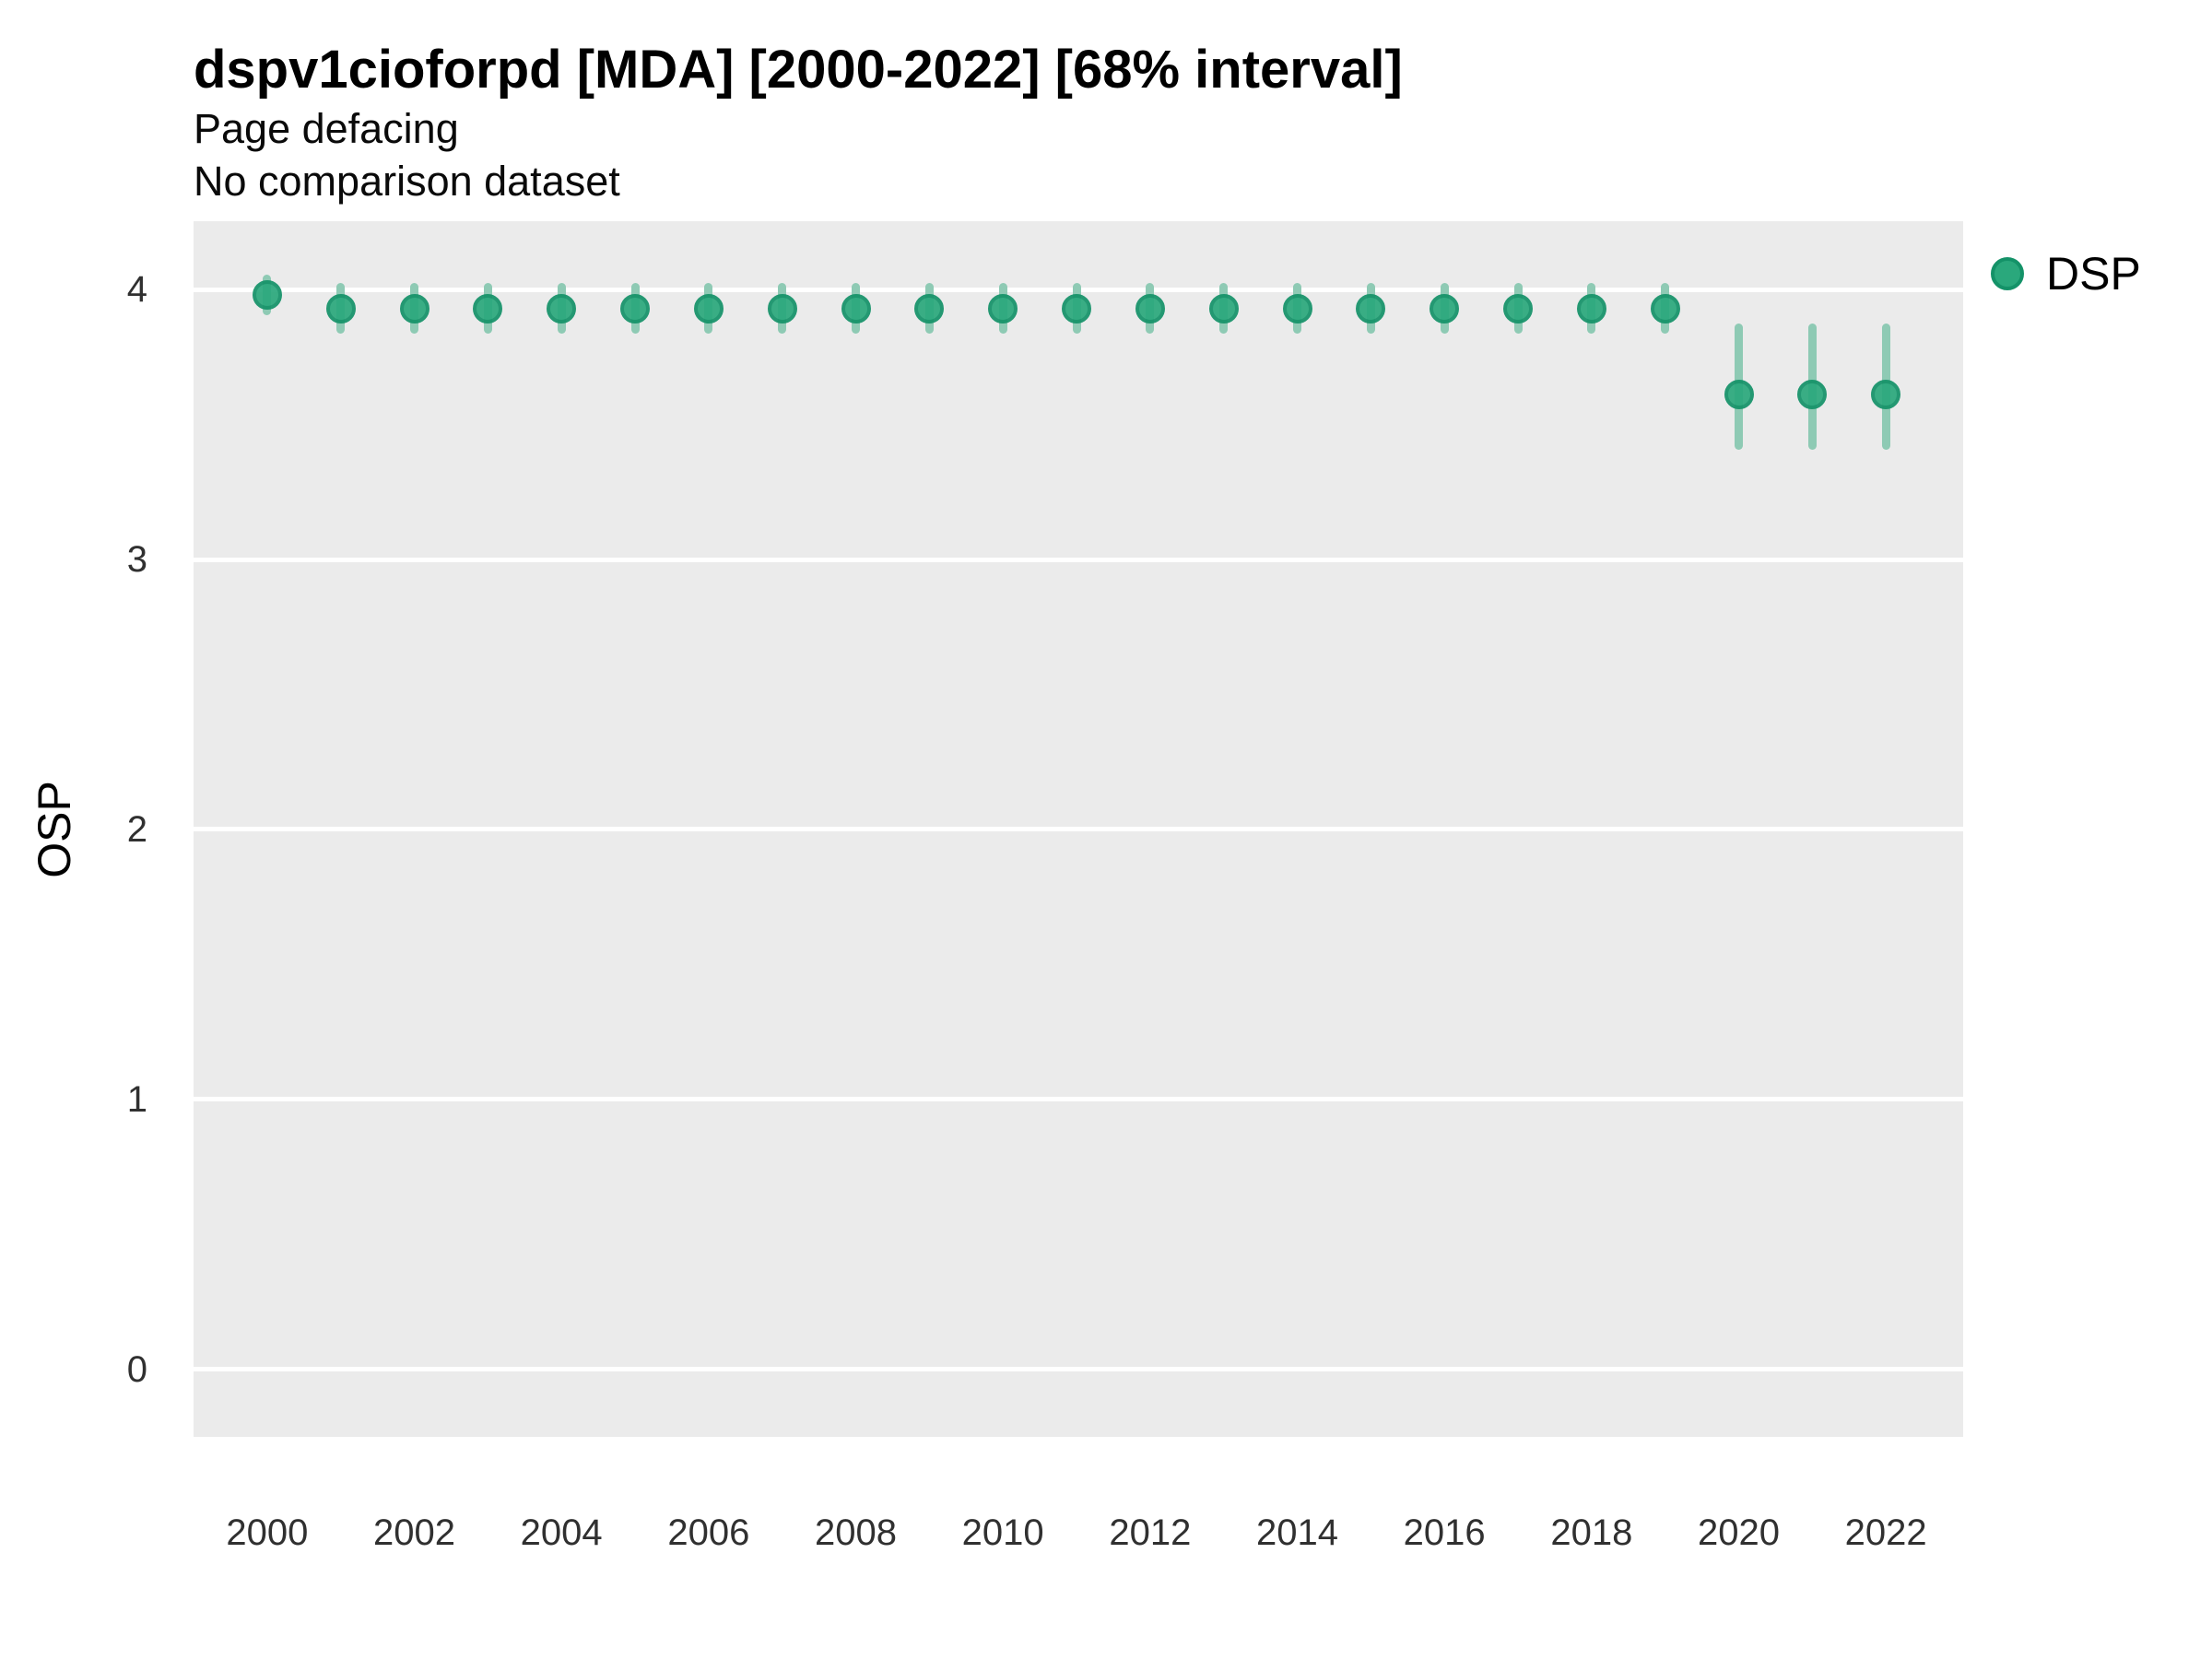  I want to click on data-point-2018, so click(1591, 308).